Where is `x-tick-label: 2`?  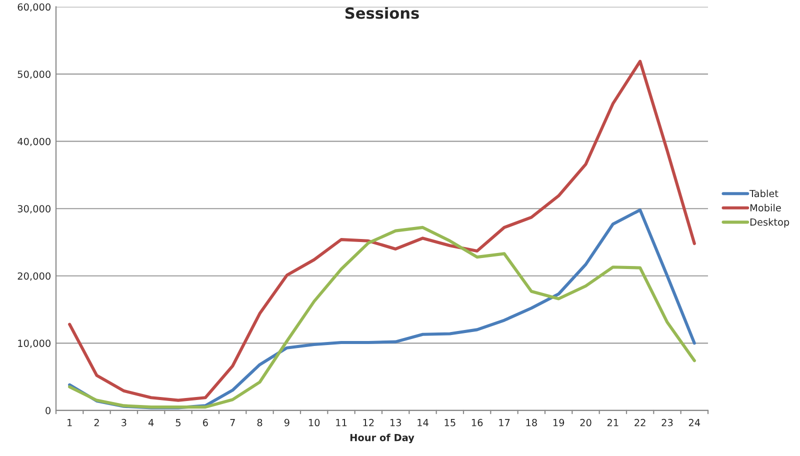 x-tick-label: 2 is located at coordinates (96, 422).